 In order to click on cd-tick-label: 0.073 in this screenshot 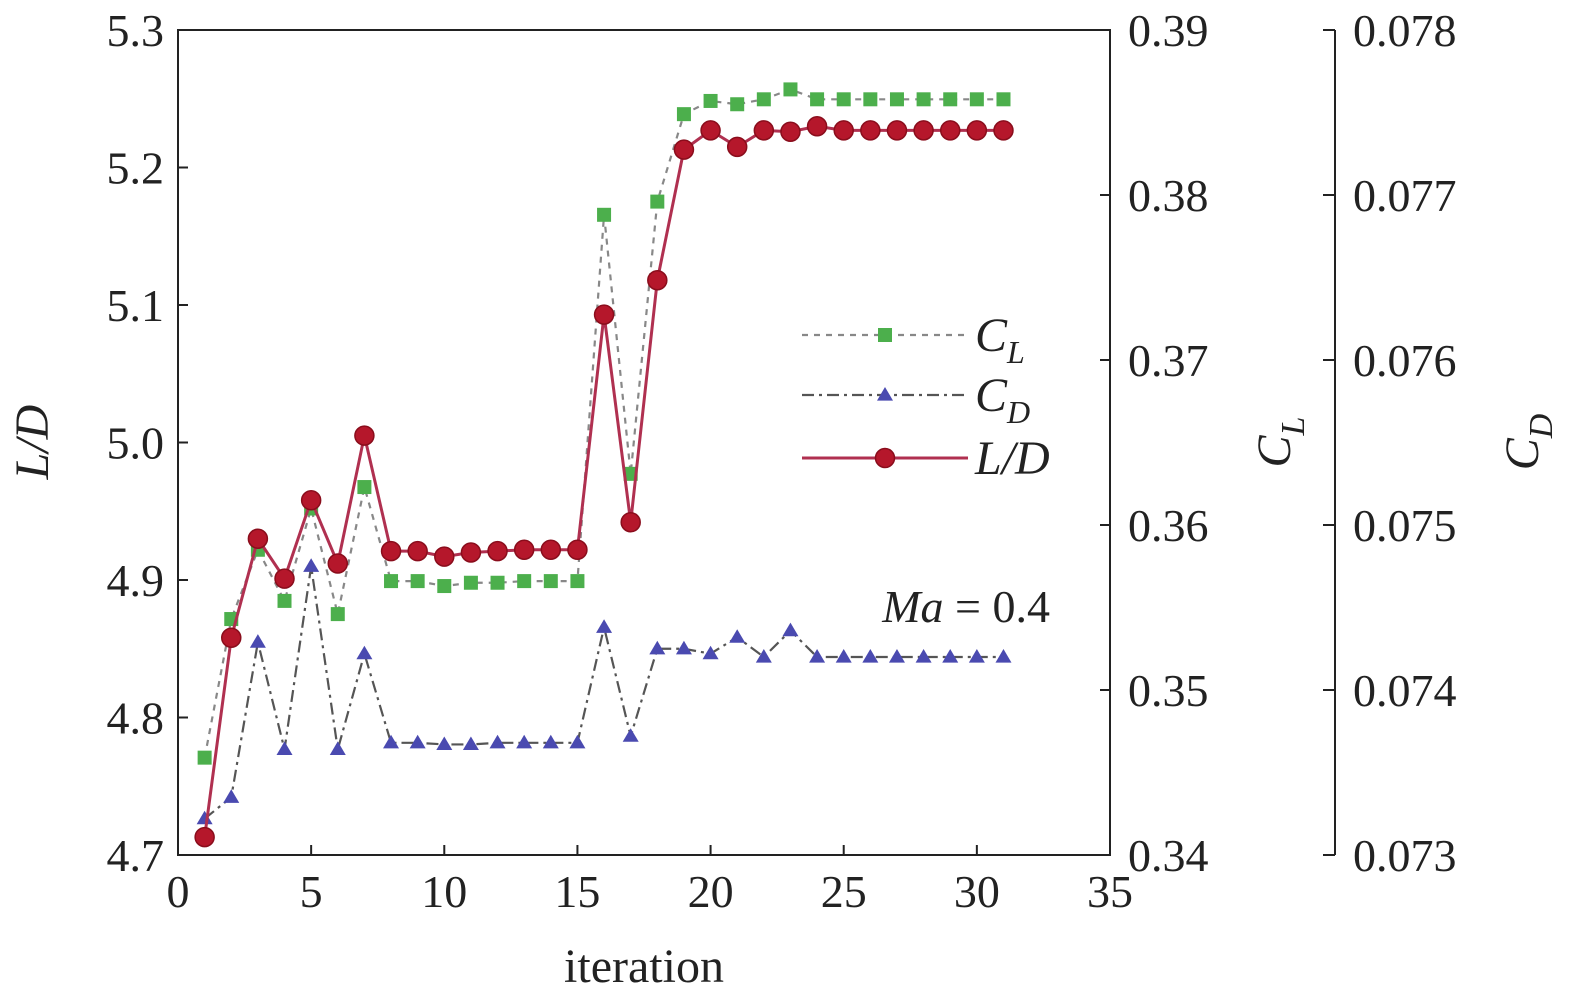, I will do `click(1405, 855)`.